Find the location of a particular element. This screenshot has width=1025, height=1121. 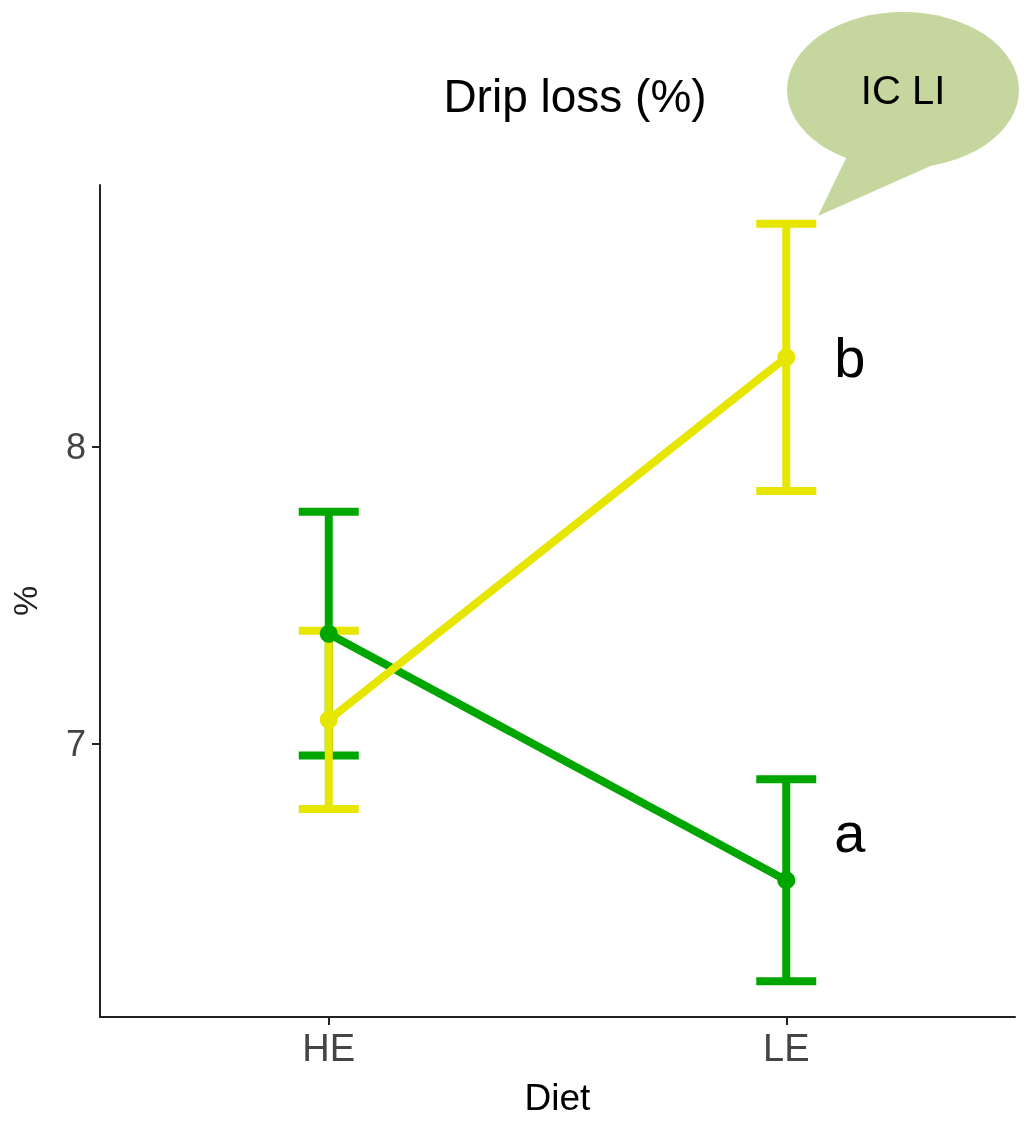

y-tick-label: 7 is located at coordinates (75, 744).